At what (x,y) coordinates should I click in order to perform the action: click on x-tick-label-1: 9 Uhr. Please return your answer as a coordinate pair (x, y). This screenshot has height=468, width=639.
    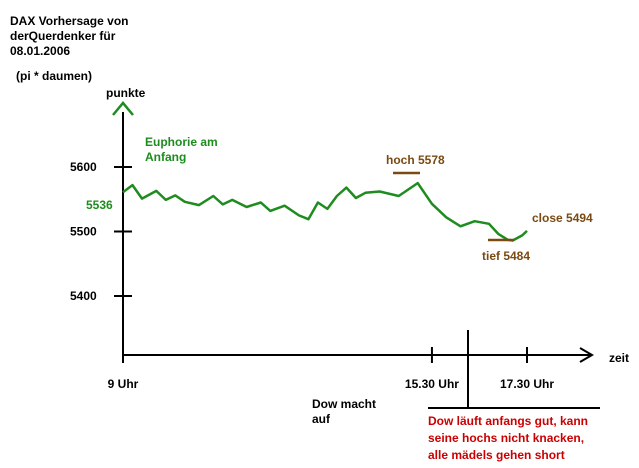
    Looking at the image, I should click on (123, 384).